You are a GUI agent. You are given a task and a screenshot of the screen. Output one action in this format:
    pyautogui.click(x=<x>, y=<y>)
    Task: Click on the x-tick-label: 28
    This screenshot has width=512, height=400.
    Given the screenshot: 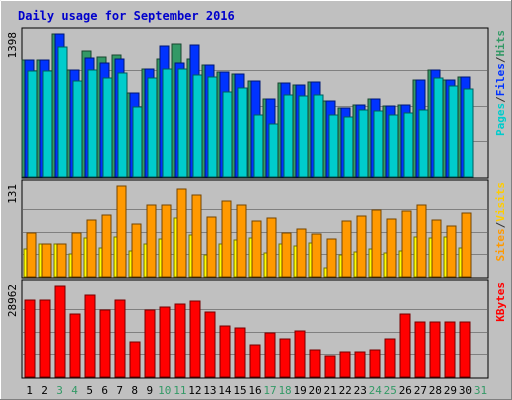 What is the action you would take?
    pyautogui.click(x=435, y=390)
    